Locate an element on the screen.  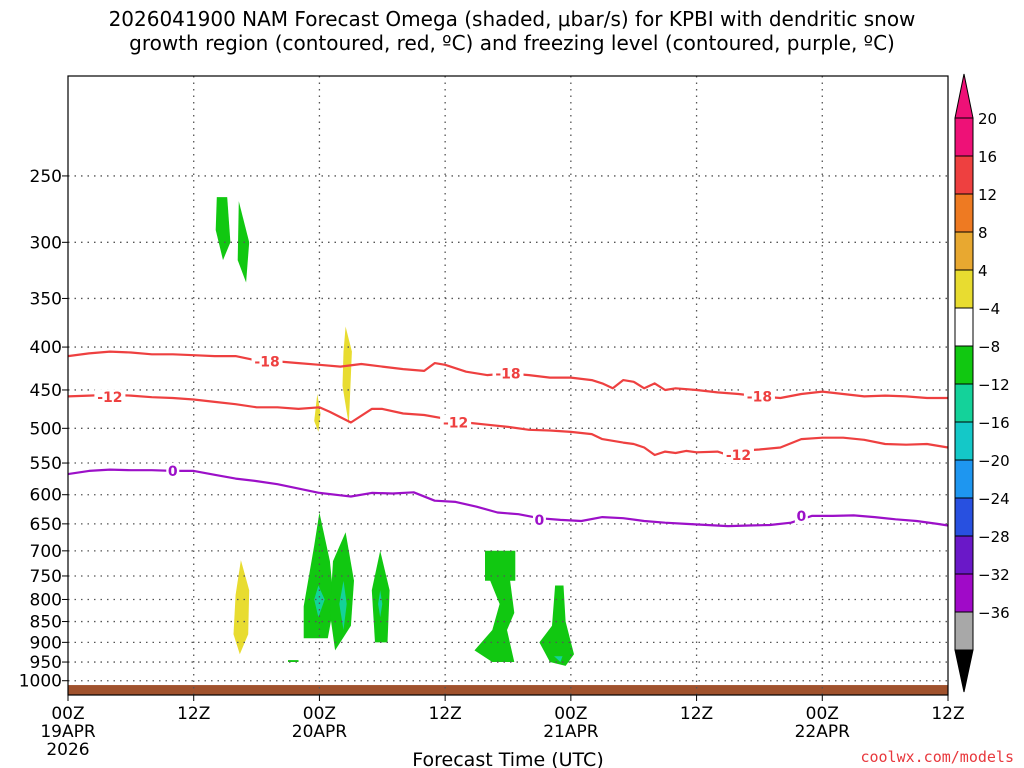
x-tick-label-6: 00Z is located at coordinates (822, 714).